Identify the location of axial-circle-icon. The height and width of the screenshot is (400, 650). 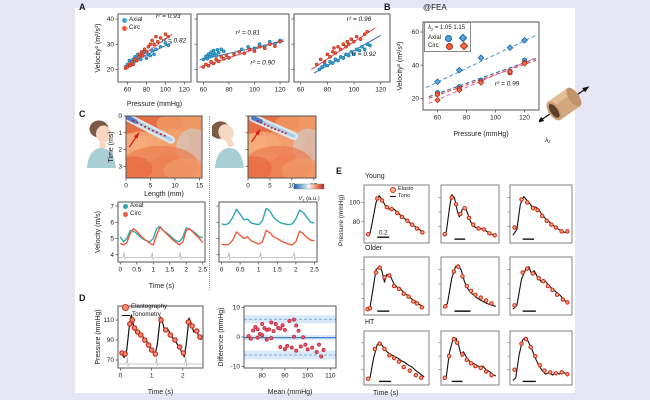
(449, 38).